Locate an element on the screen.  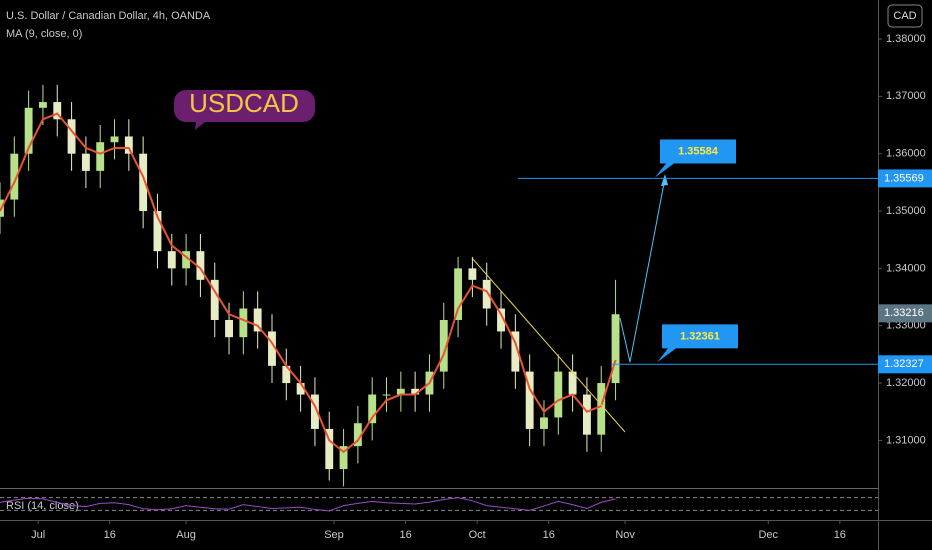
x-tick-label: Nov is located at coordinates (625, 535).